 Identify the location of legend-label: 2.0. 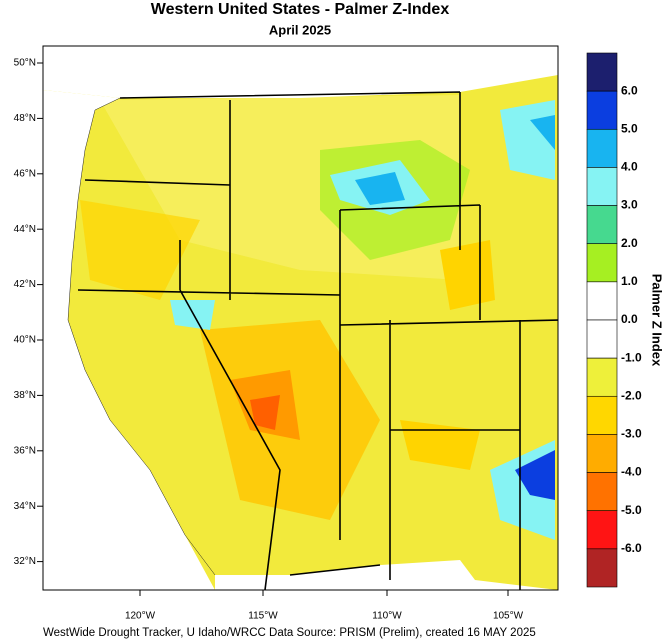
(629, 243).